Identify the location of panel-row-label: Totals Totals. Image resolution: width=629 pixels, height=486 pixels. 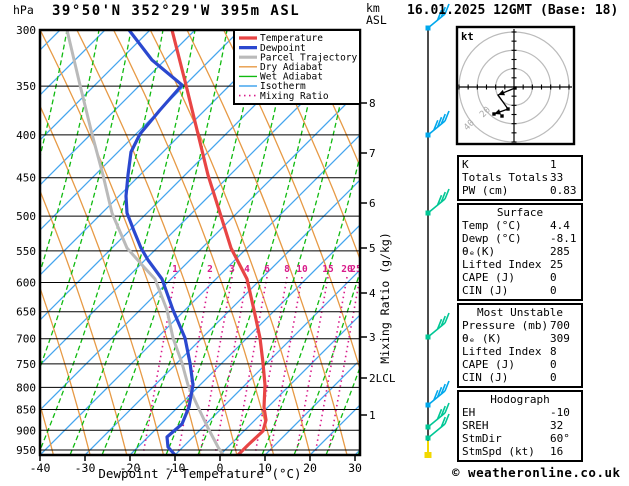
(505, 177).